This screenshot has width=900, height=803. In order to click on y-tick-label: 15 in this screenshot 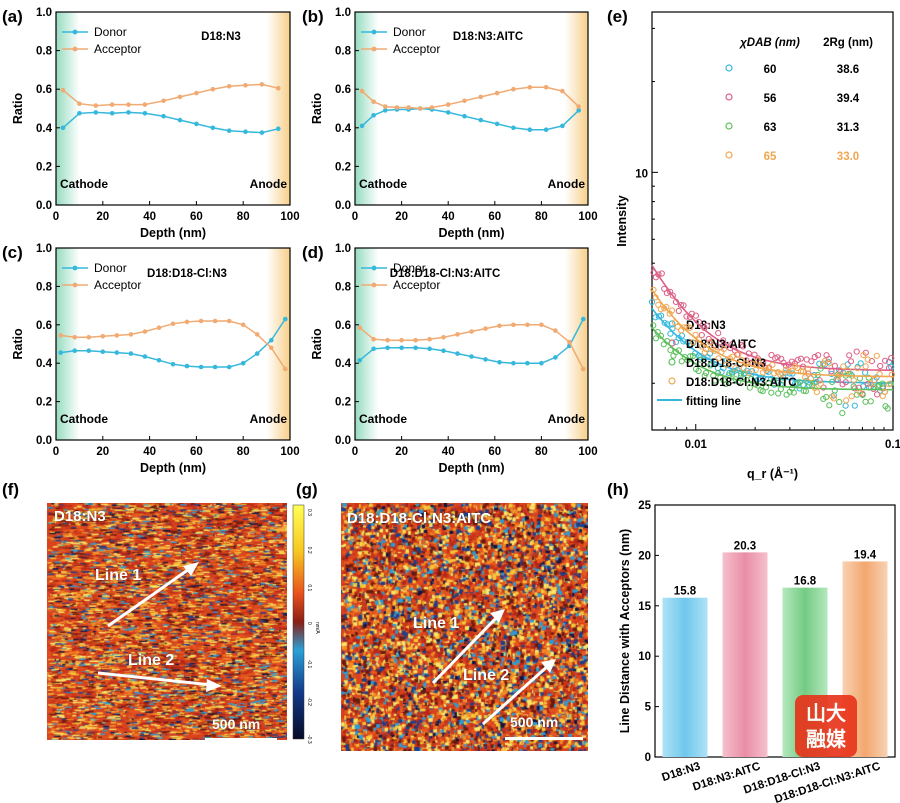, I will do `click(644, 607)`.